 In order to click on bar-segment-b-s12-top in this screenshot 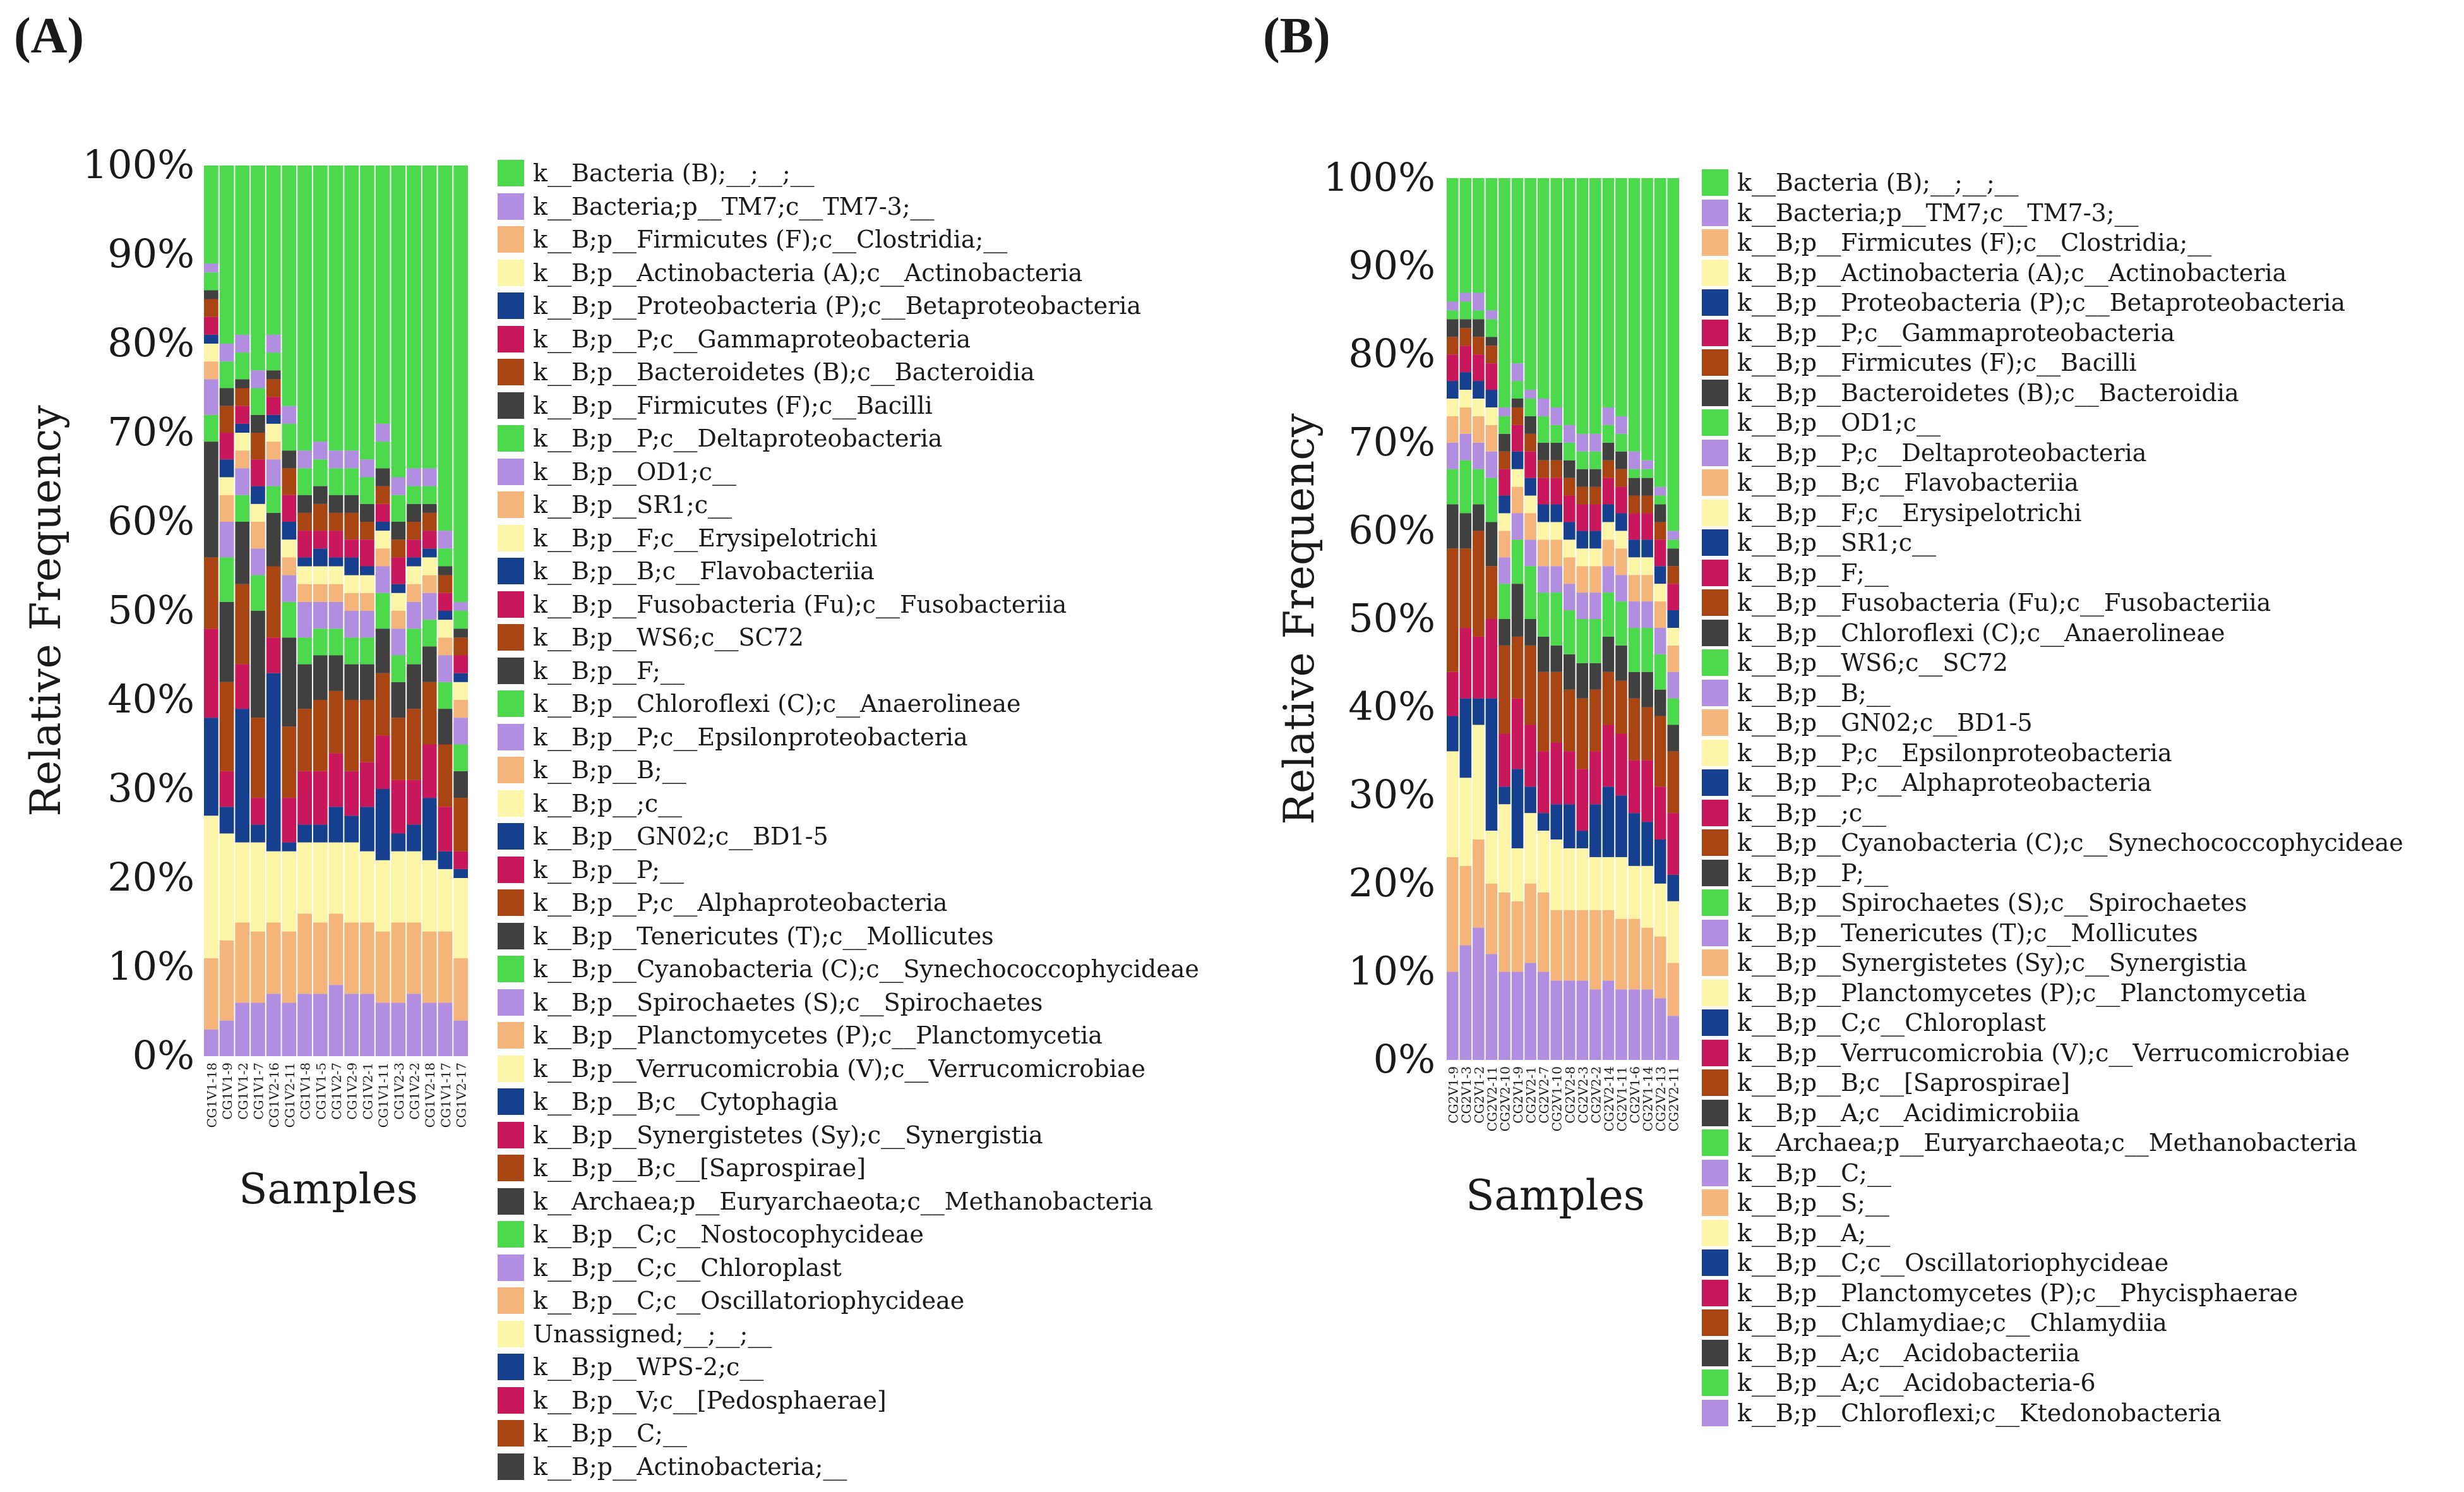, I will do `click(1595, 306)`.